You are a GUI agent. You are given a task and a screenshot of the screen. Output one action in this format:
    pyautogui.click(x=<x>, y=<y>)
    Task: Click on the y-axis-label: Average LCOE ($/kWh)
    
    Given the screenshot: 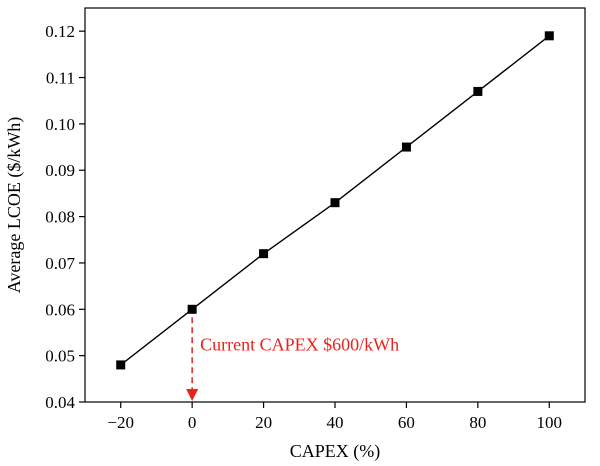 What is the action you would take?
    pyautogui.click(x=14, y=205)
    